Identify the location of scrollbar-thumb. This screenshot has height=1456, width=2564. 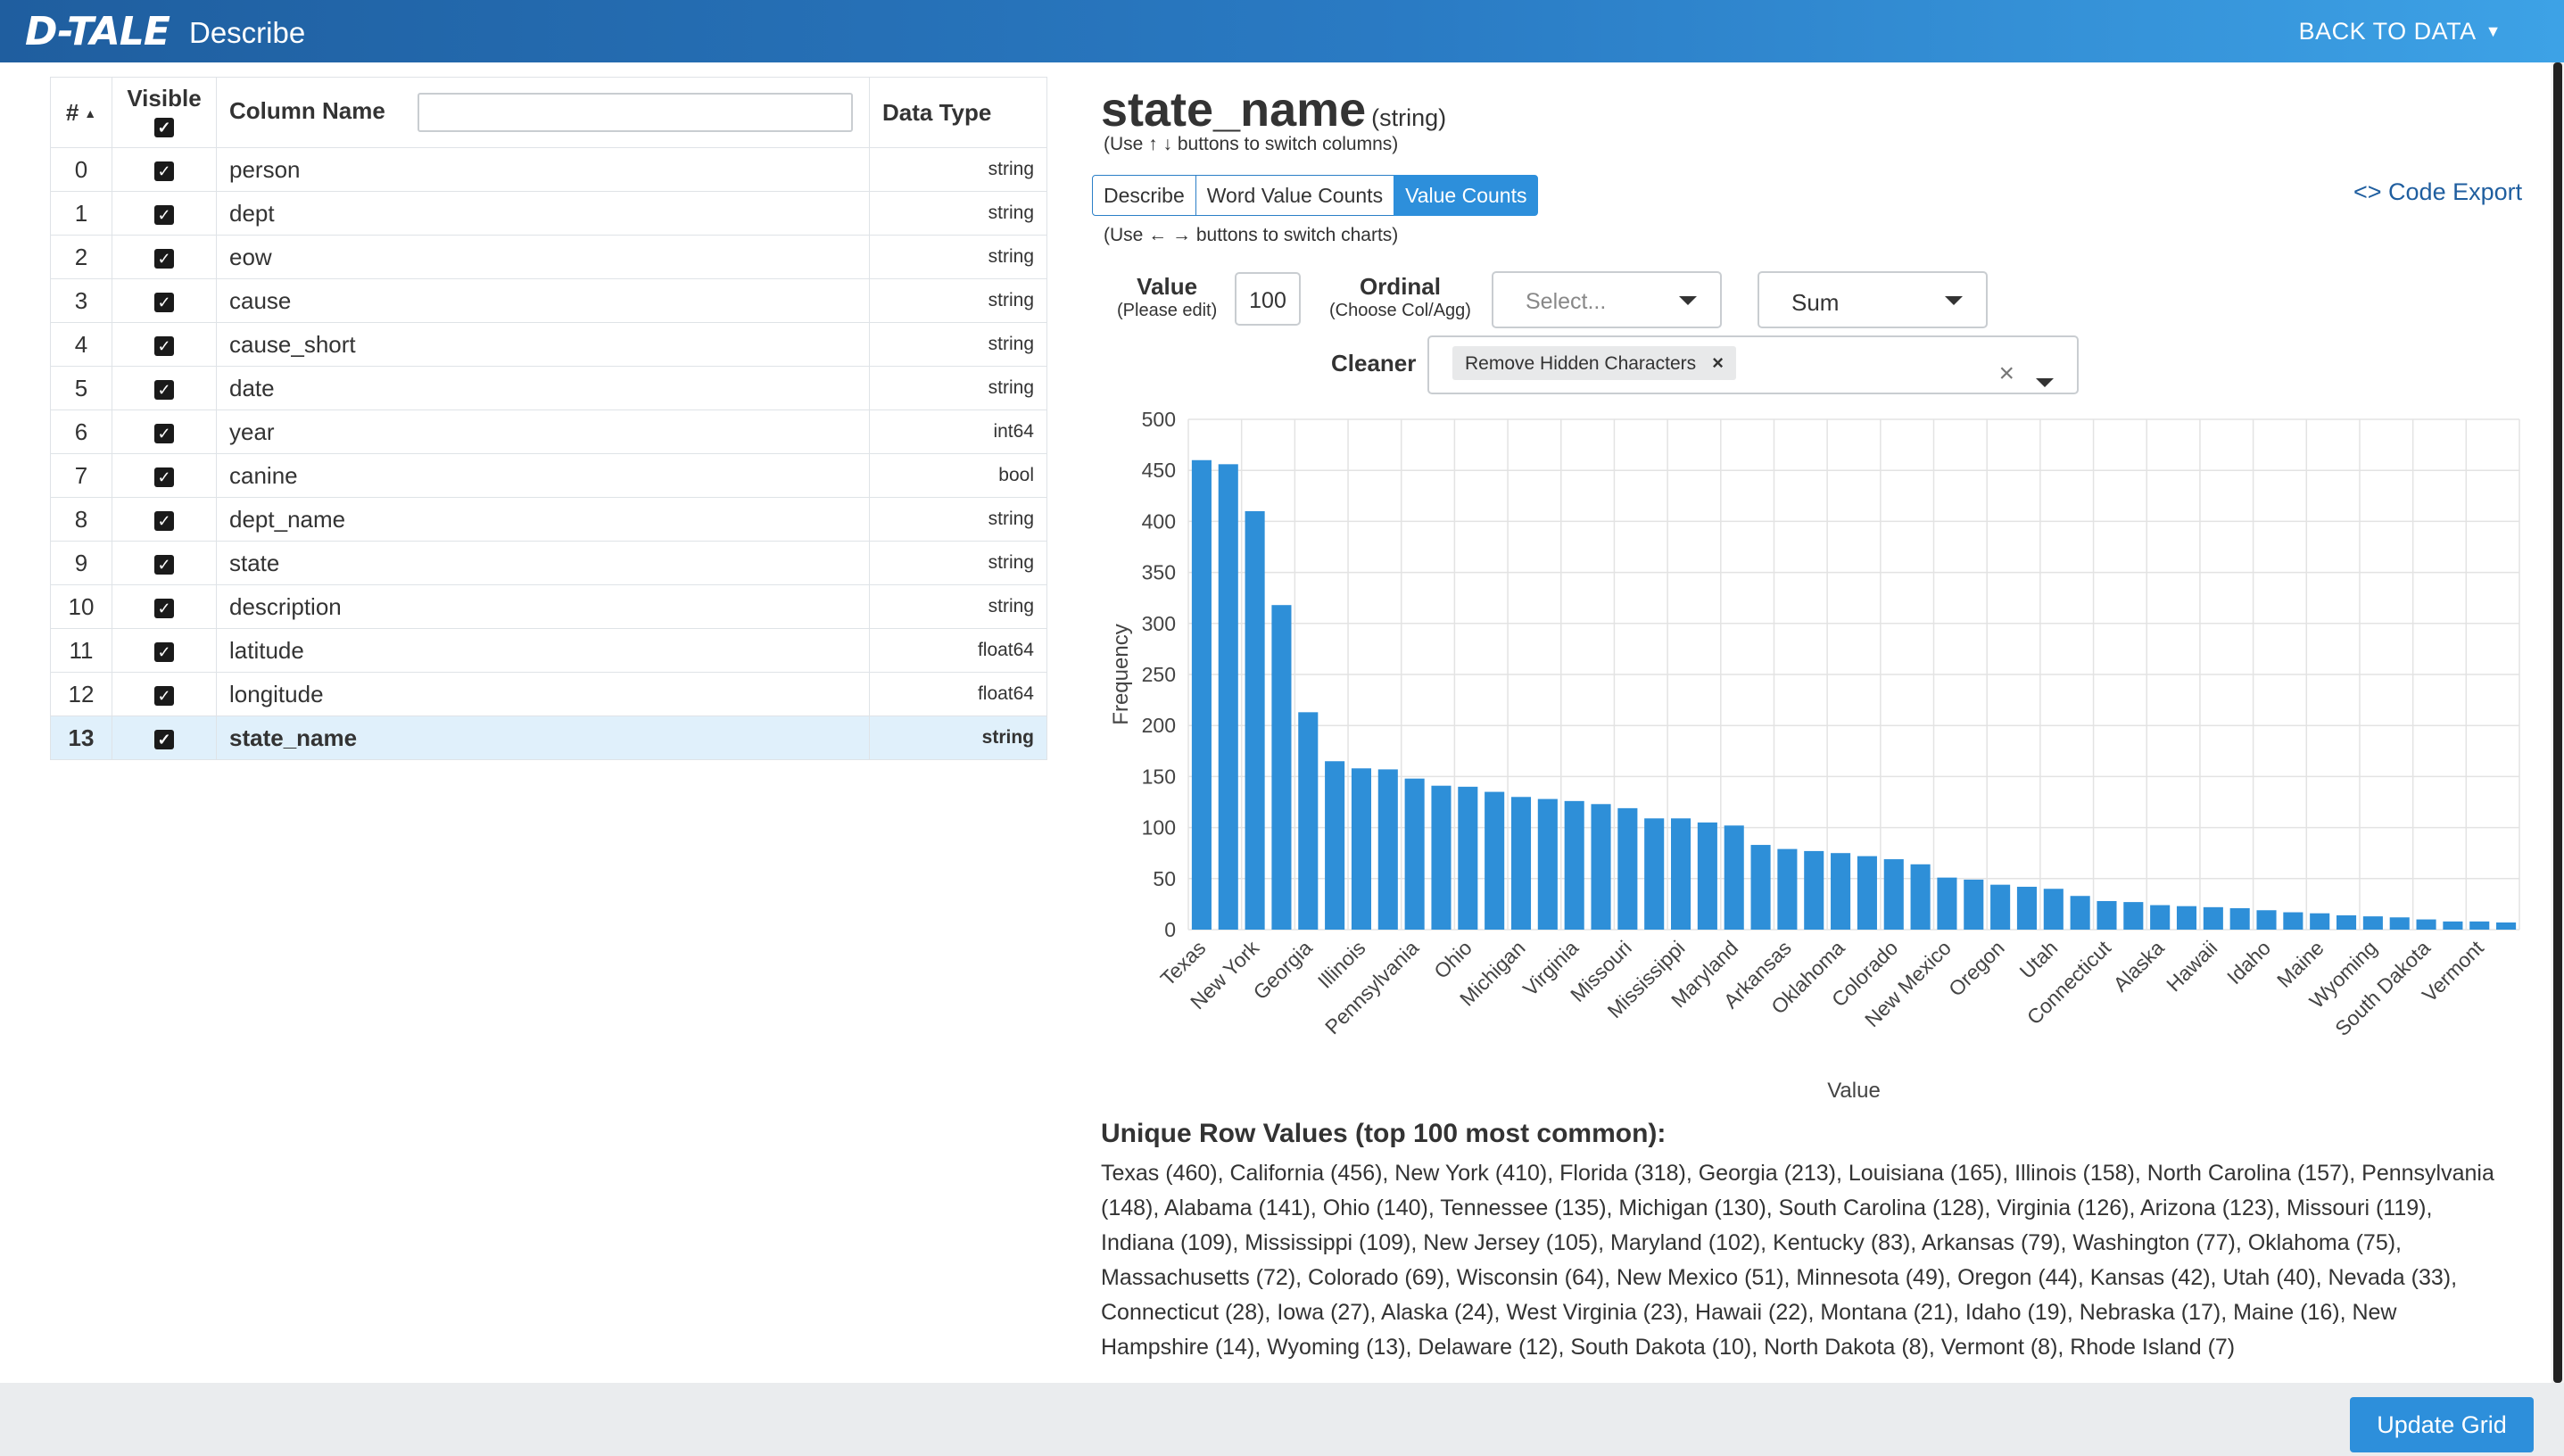
(2557, 722).